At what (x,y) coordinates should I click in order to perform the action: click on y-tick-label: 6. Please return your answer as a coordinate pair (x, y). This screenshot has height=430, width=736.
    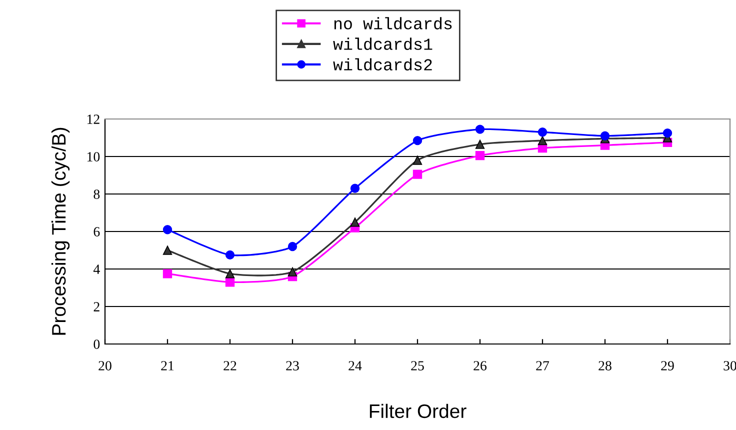
    Looking at the image, I should click on (97, 231).